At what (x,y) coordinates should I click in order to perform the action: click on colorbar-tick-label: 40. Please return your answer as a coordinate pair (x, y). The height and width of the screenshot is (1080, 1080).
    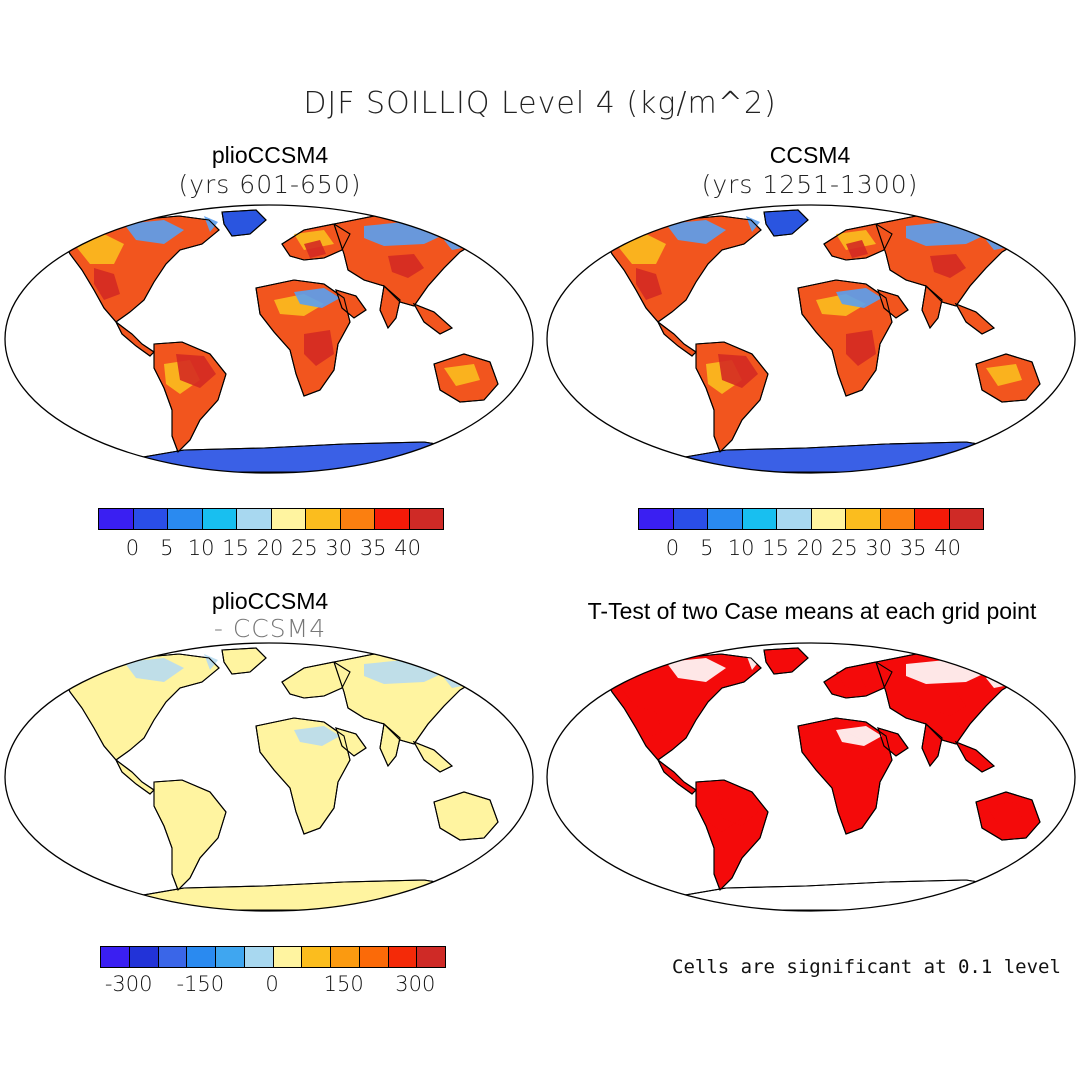
    Looking at the image, I should click on (407, 548).